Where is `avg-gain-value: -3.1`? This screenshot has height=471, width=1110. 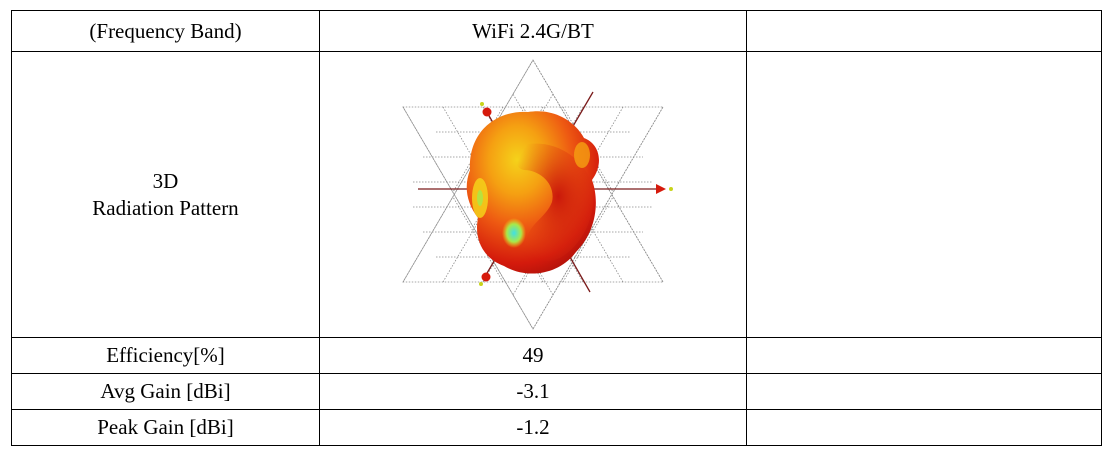
avg-gain-value: -3.1 is located at coordinates (533, 391).